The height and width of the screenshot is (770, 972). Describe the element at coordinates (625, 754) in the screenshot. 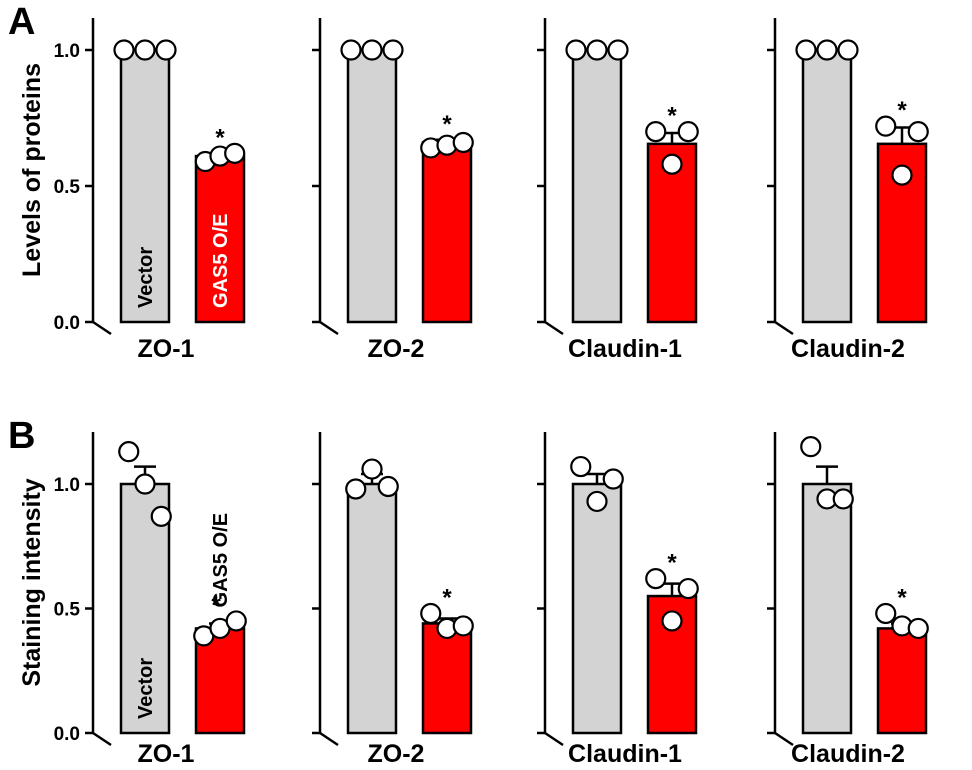

I see `subplot-title-B-claudin-1: Claudin-1` at that location.